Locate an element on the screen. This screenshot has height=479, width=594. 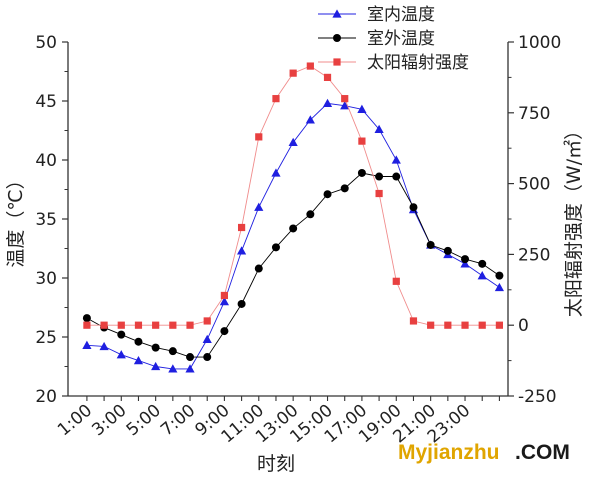
legend-label: 太阳辐射强度 is located at coordinates (418, 63).